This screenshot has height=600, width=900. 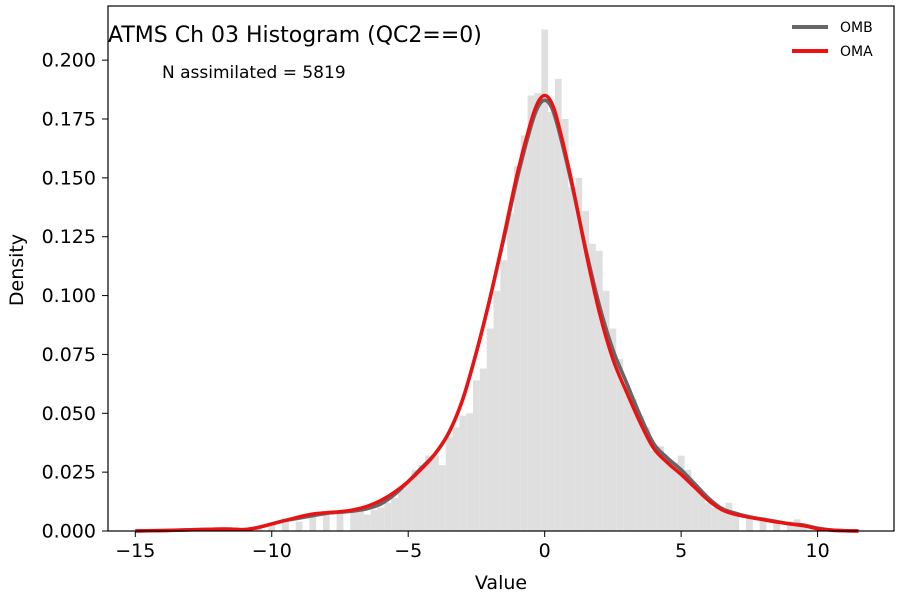 What do you see at coordinates (69, 414) in the screenshot?
I see `y-tick-label: 0.050` at bounding box center [69, 414].